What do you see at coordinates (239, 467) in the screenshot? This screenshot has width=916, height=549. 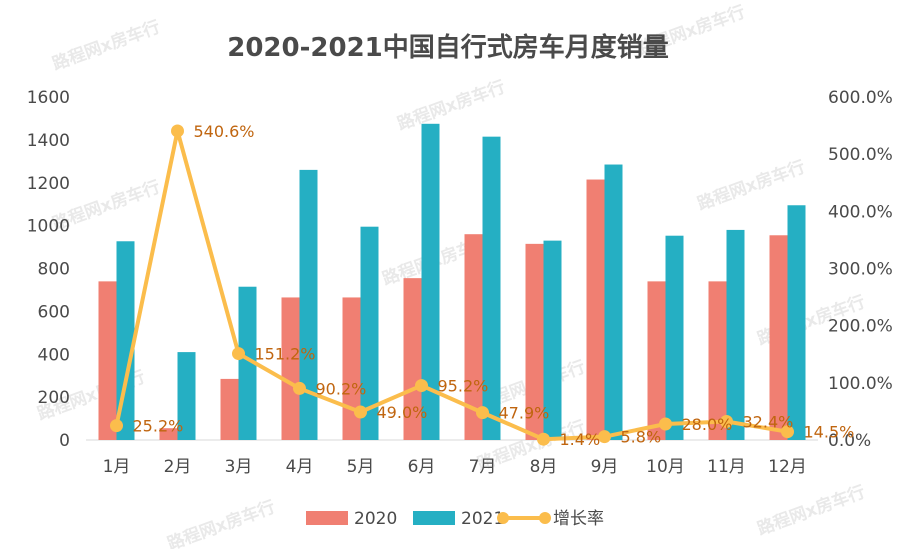 I see `x-tick-label: 3月` at bounding box center [239, 467].